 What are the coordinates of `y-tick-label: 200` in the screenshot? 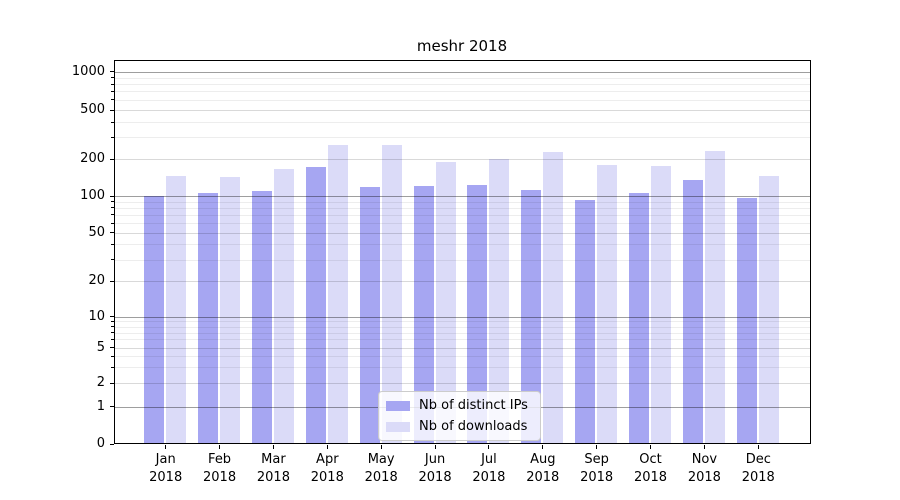 It's located at (92, 159).